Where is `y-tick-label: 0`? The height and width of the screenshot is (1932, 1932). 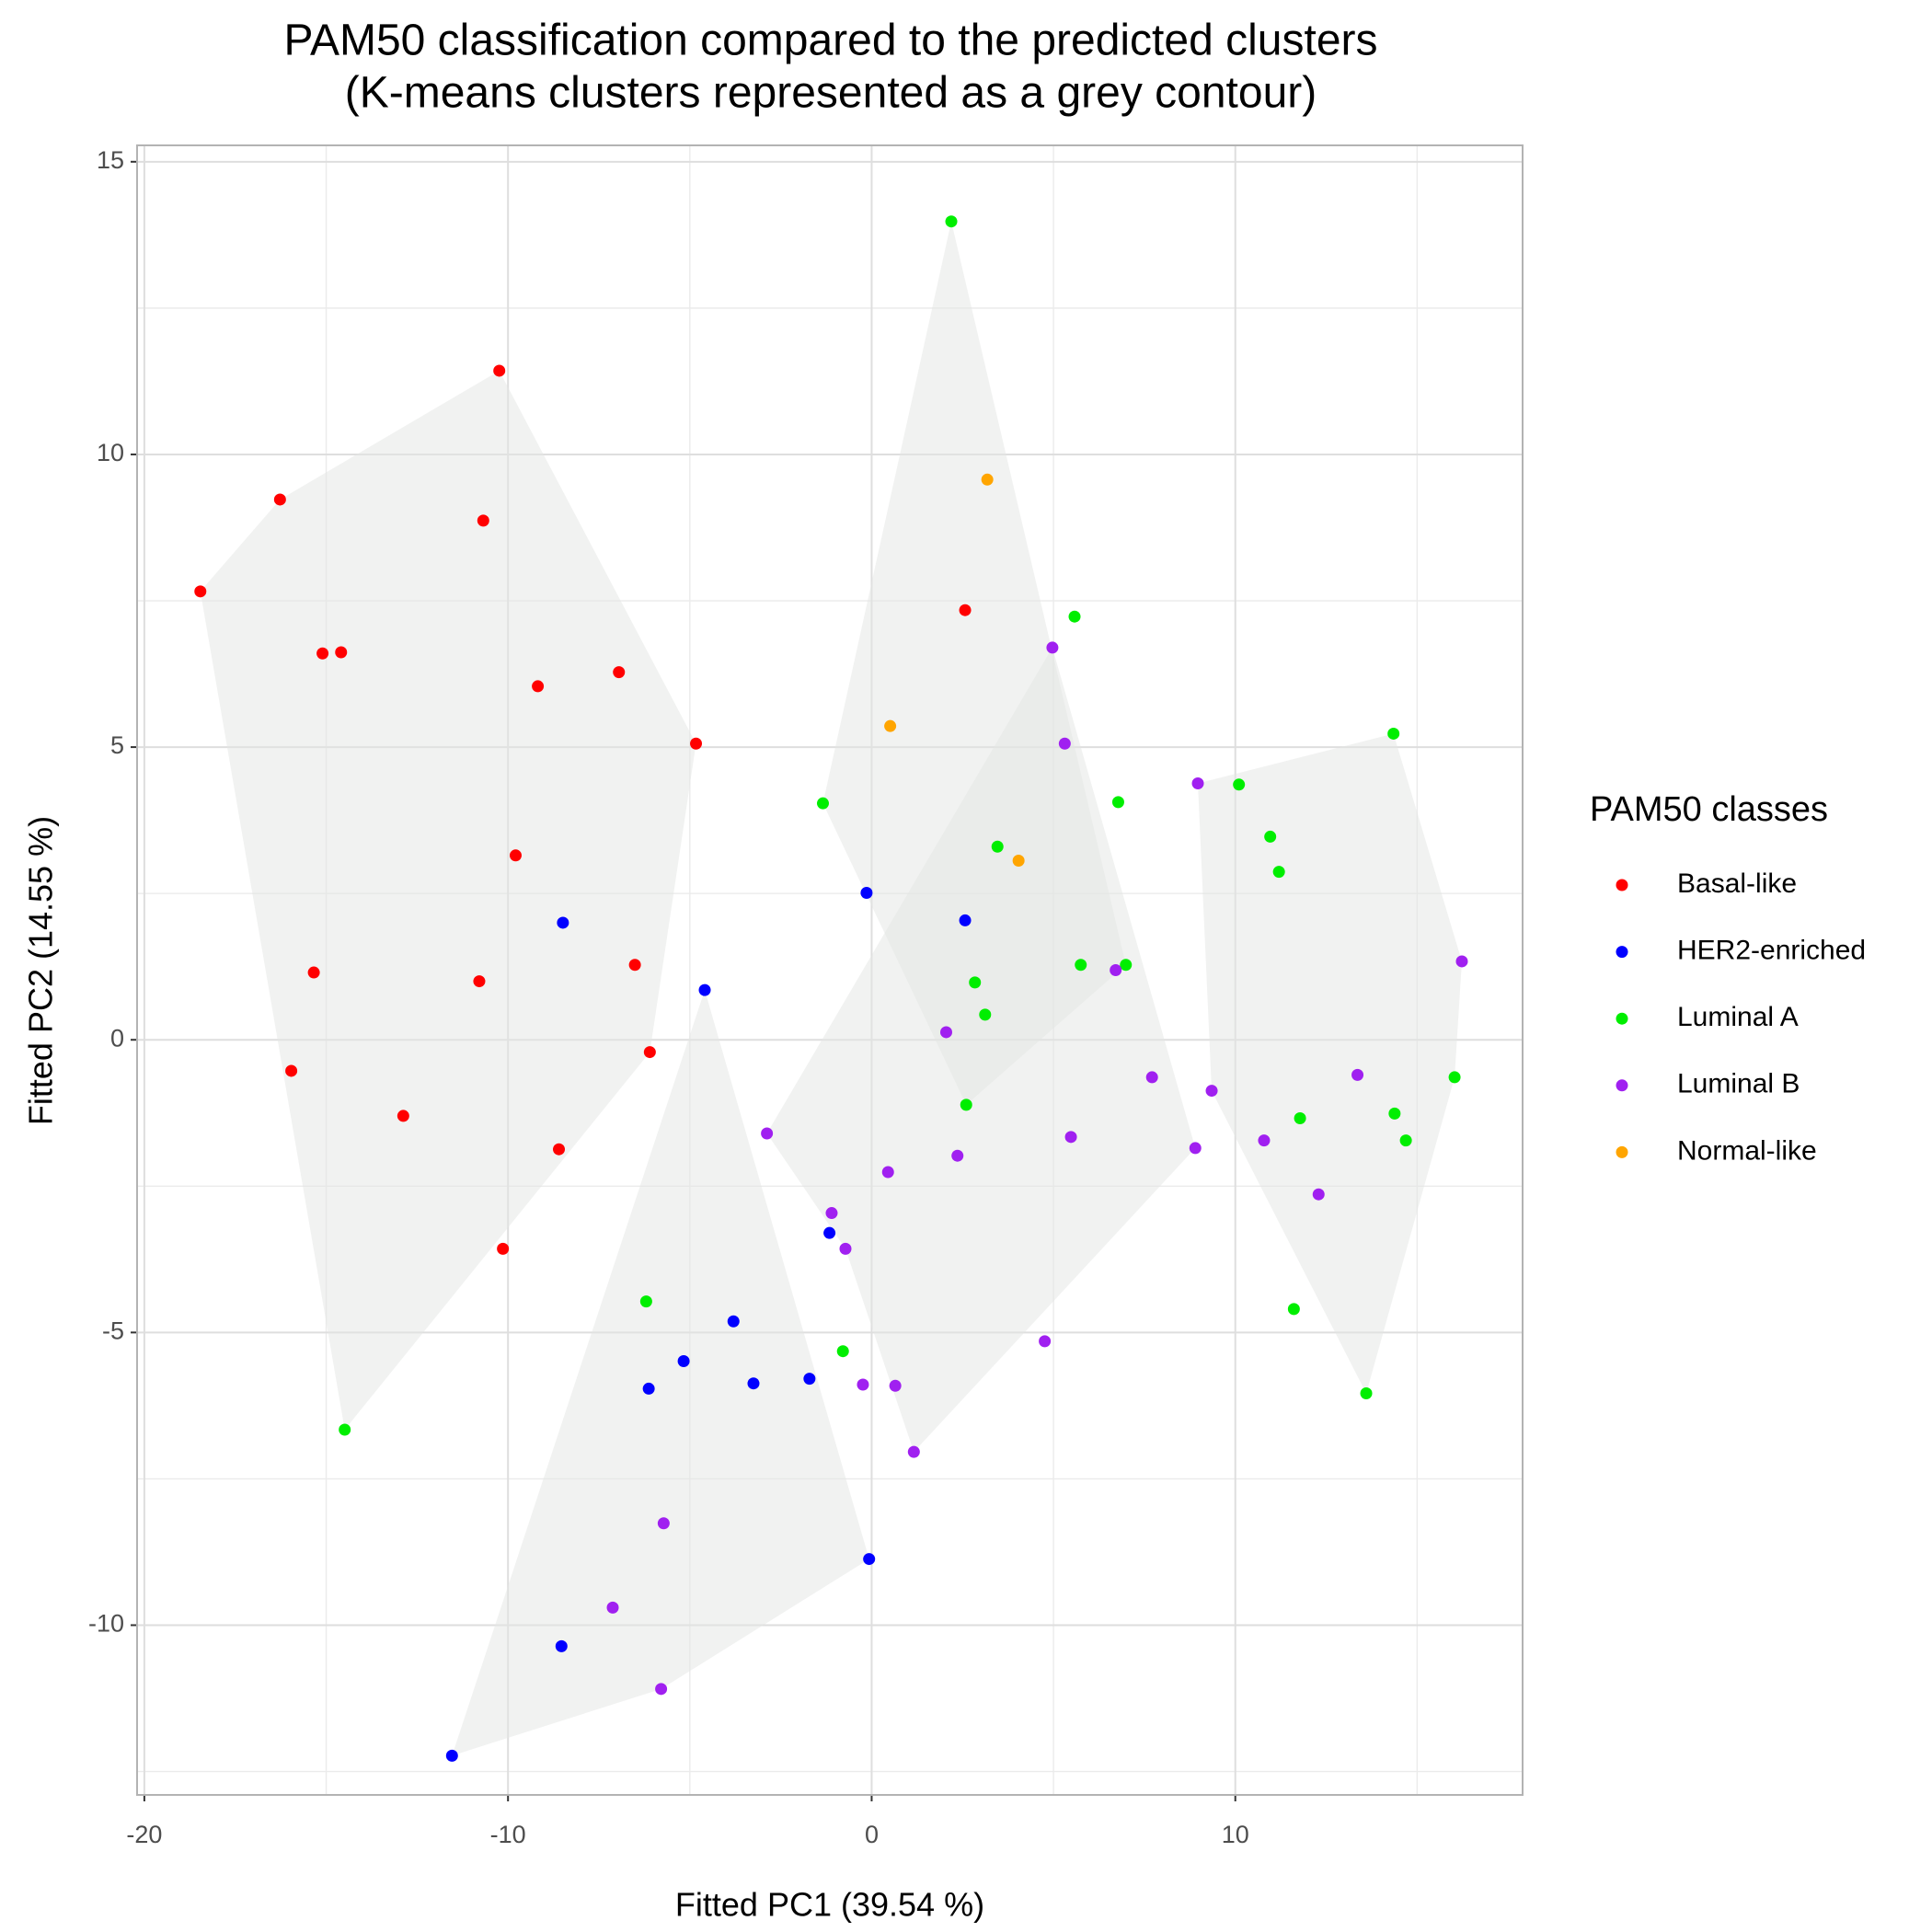
y-tick-label: 0 is located at coordinates (117, 1038).